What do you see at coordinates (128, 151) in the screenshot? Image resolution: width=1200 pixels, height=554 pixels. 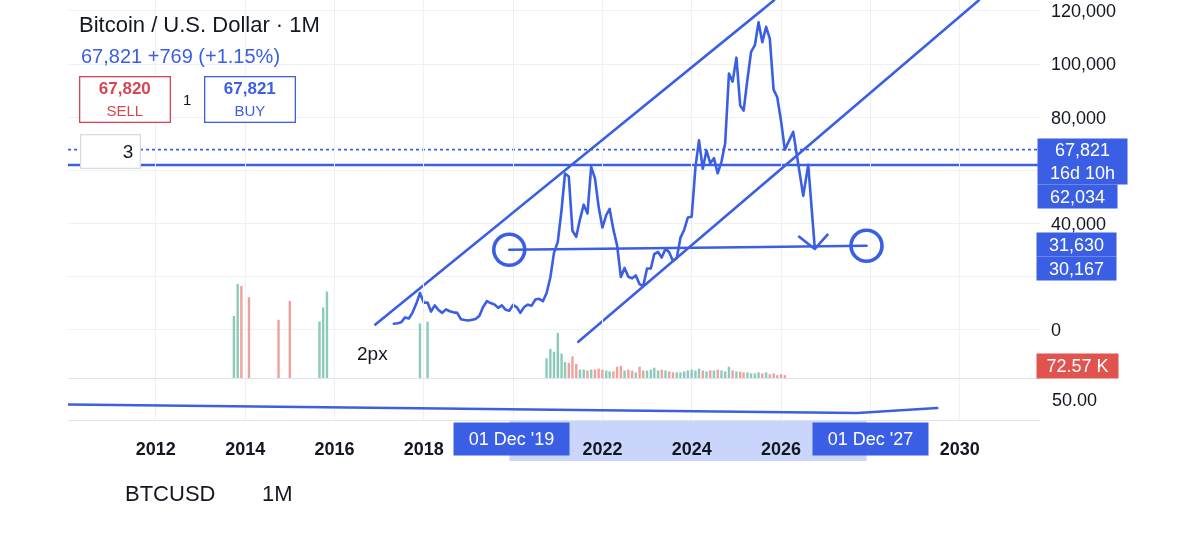 I see `annotation: 3` at bounding box center [128, 151].